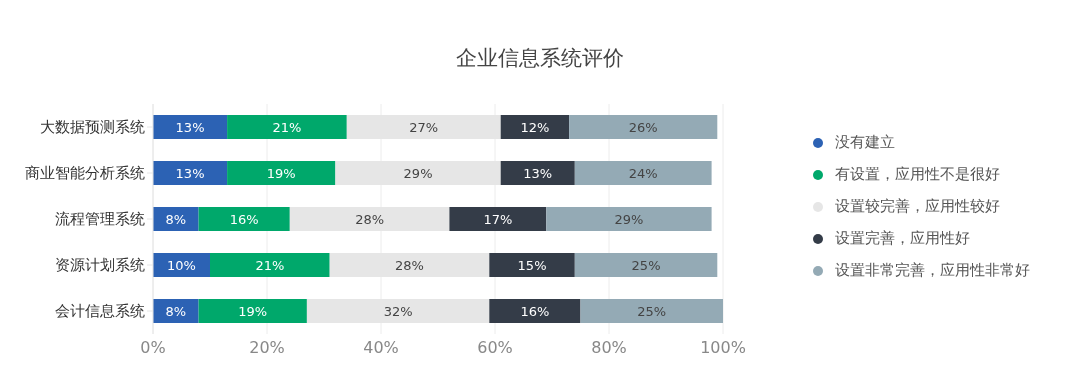 Image resolution: width=1080 pixels, height=392 pixels. Describe the element at coordinates (381, 348) in the screenshot. I see `x-tick-label: 40%` at that location.